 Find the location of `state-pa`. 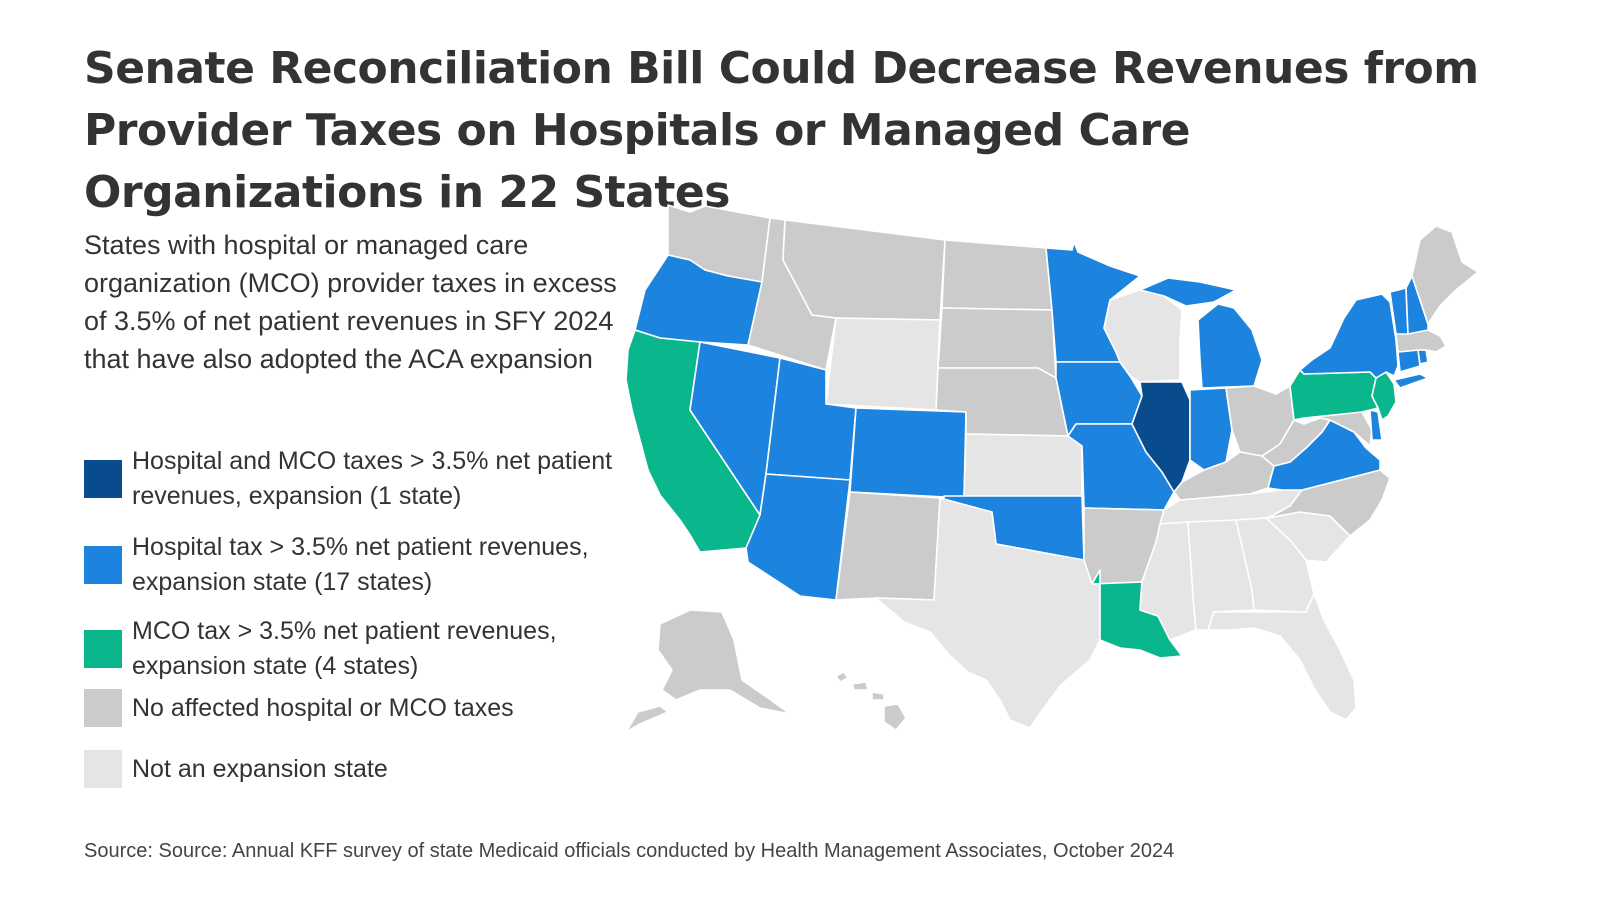

state-pa is located at coordinates (1334, 395).